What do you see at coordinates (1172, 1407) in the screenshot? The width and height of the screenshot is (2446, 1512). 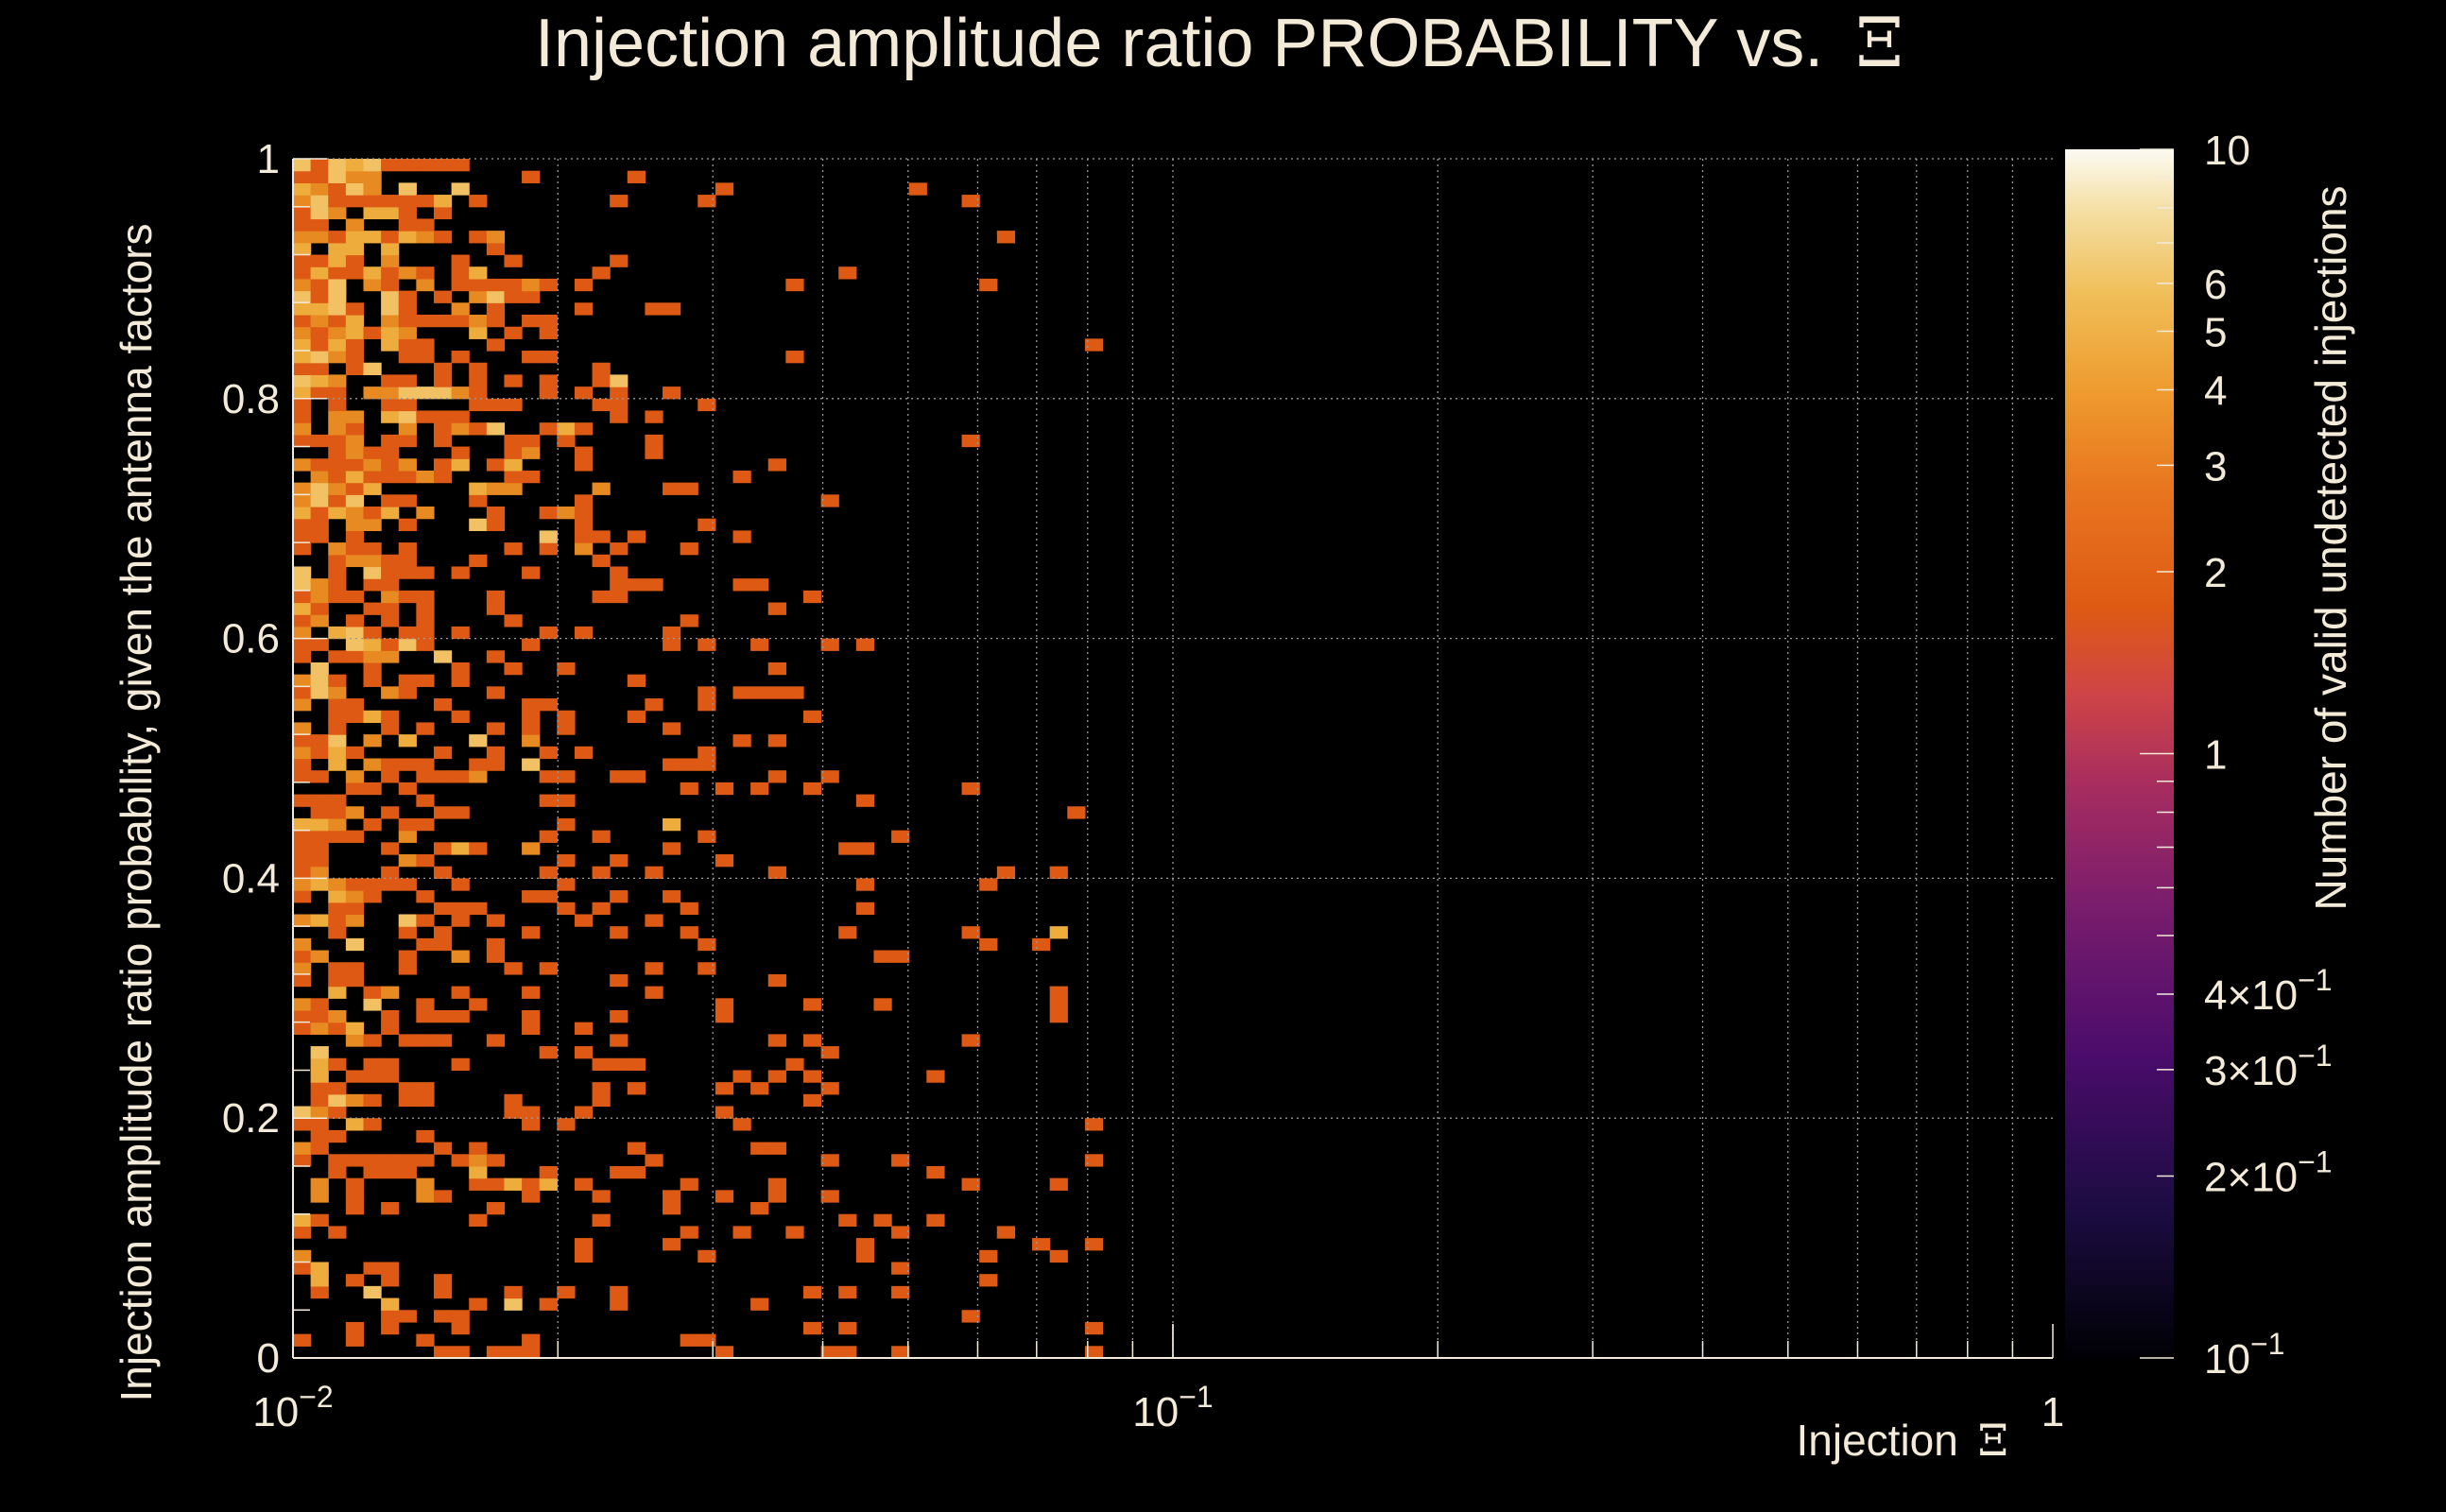 I see `x-tick-label: 10−1` at bounding box center [1172, 1407].